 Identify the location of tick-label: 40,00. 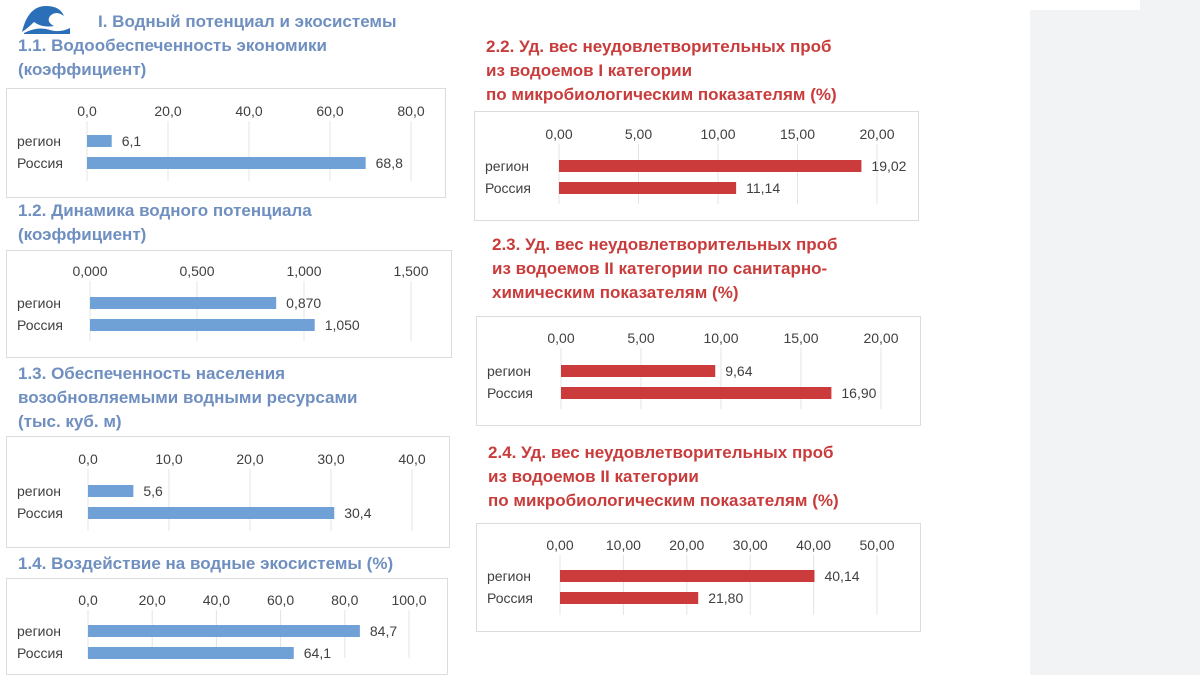
(813, 545).